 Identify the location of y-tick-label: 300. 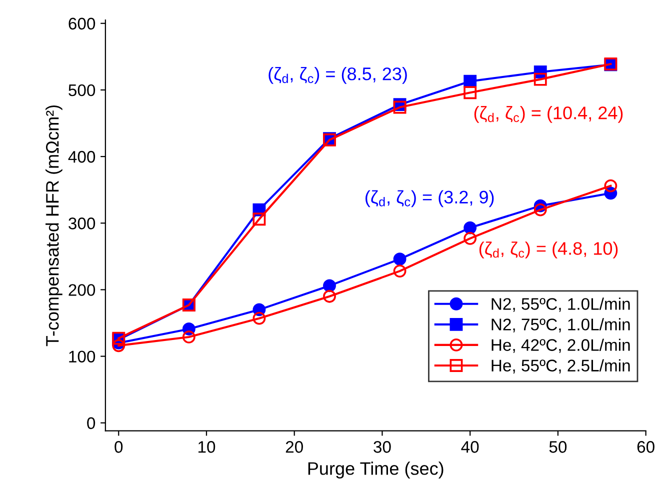
(82, 224).